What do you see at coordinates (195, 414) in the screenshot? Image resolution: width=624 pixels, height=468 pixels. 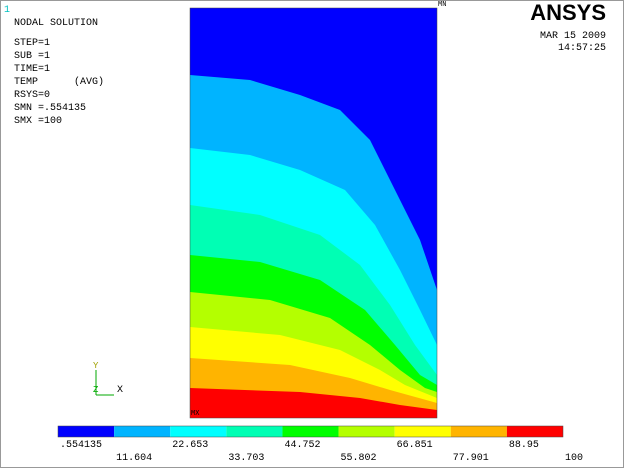 I see `max-marker: MX` at bounding box center [195, 414].